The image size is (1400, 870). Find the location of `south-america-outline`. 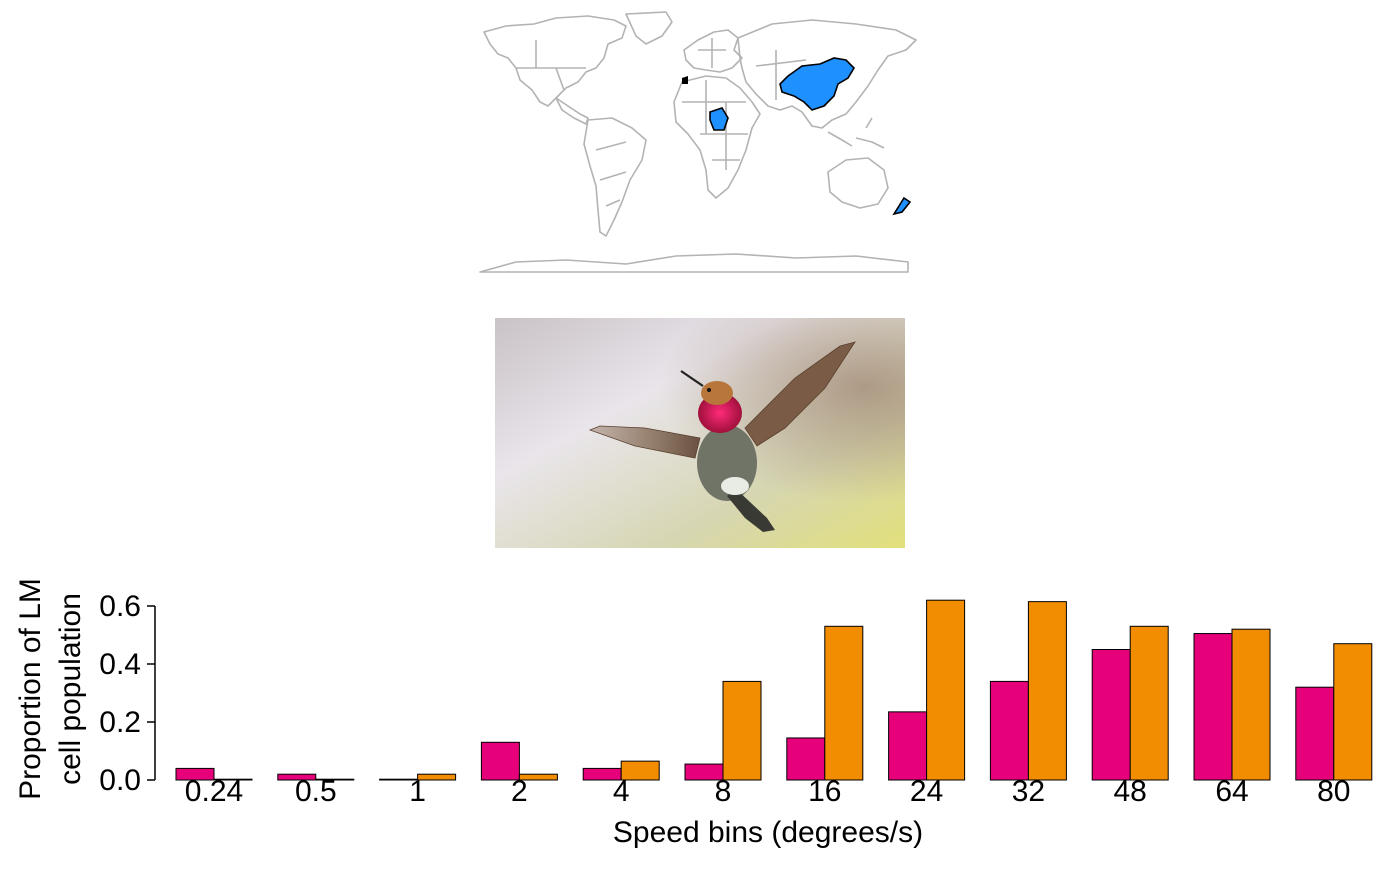

south-america-outline is located at coordinates (615, 177).